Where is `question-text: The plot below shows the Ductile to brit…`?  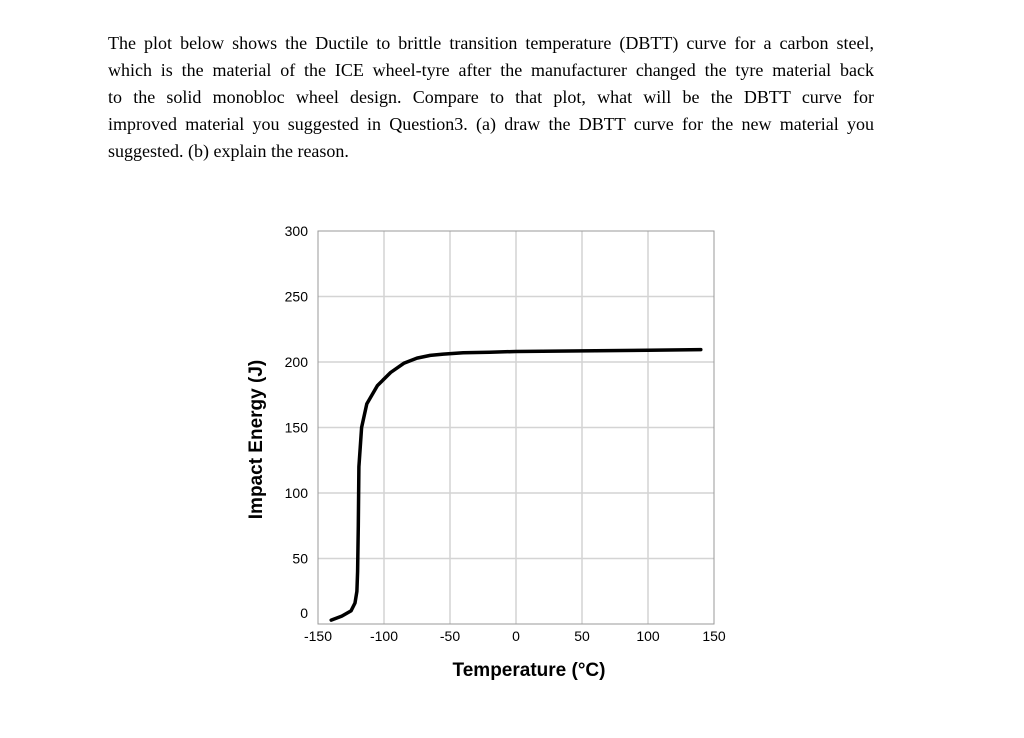
question-text: The plot below shows the Ductile to brit… is located at coordinates (491, 97).